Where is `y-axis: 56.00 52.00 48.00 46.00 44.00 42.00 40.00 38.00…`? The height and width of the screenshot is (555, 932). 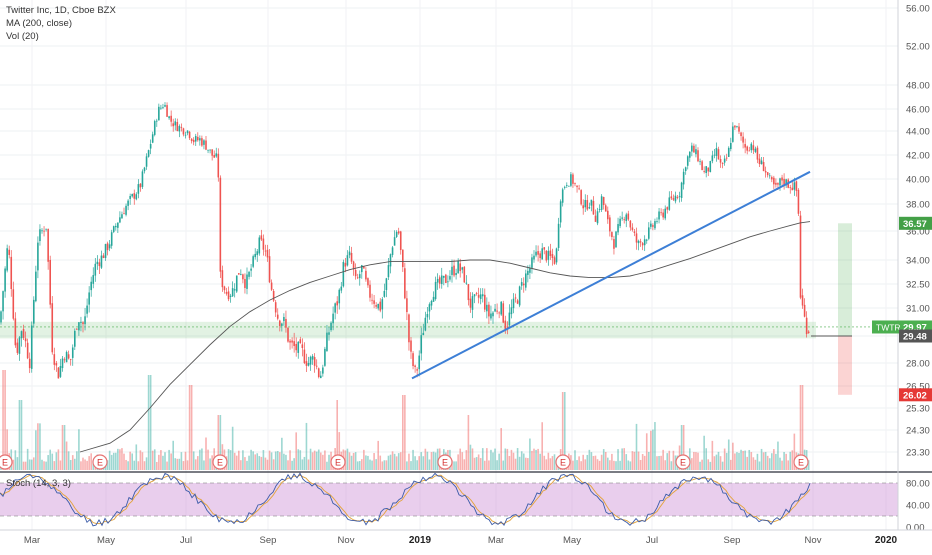
y-axis: 56.00 52.00 48.00 46.00 44.00 42.00 40.00 38.00… is located at coordinates (902, 236).